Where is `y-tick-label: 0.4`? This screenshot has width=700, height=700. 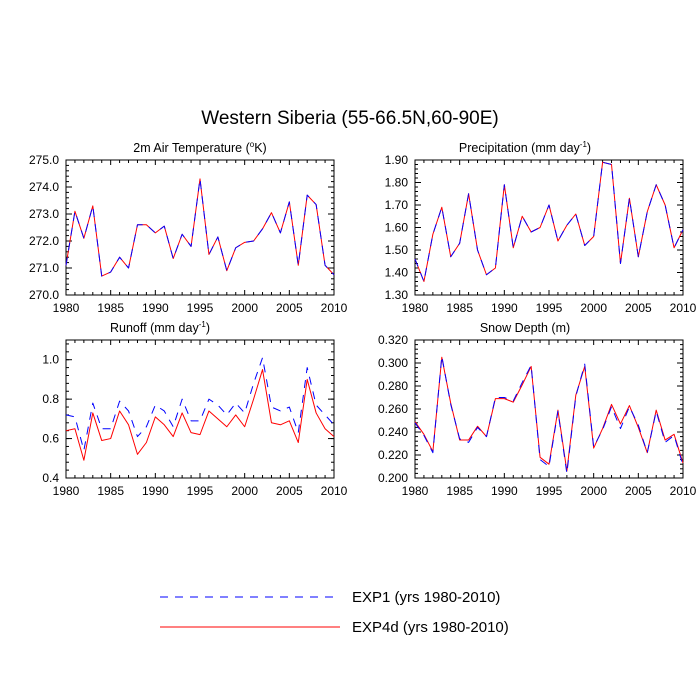 y-tick-label: 0.4 is located at coordinates (50, 478).